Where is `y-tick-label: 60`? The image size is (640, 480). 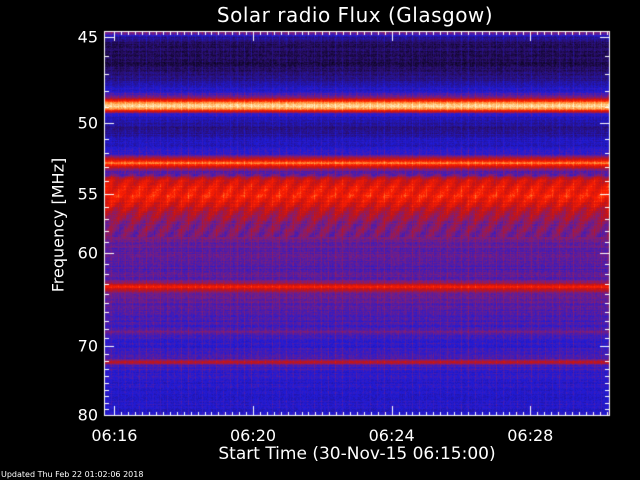
y-tick-label: 60 is located at coordinates (87, 253).